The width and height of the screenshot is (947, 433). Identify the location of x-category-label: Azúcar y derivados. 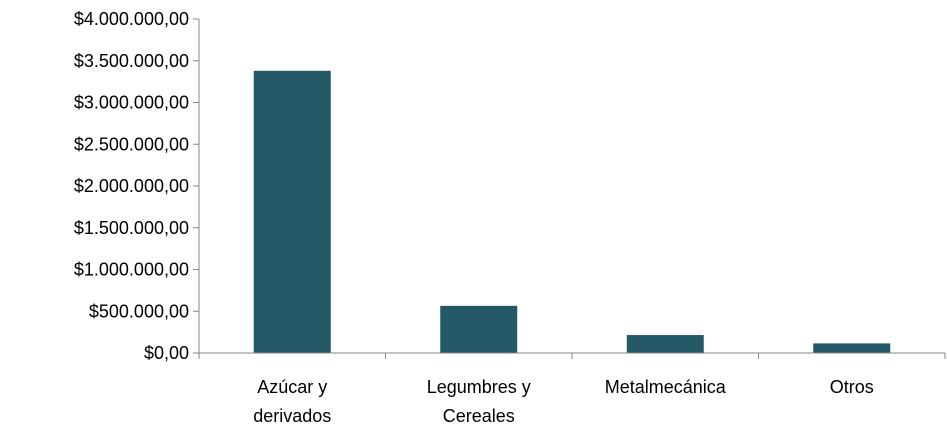
(292, 401).